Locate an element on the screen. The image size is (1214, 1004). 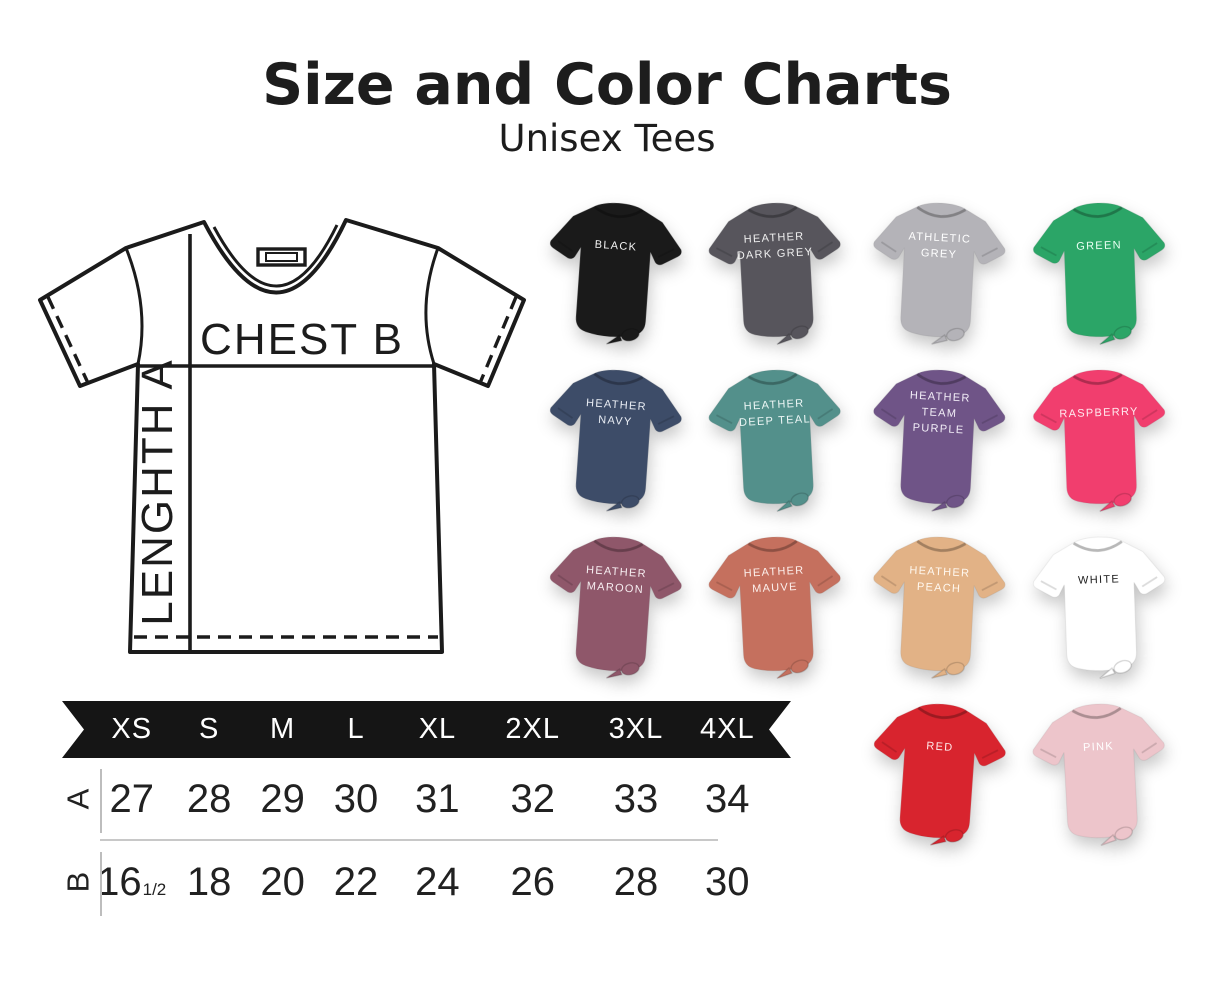
size-value: 32 is located at coordinates (532, 798).